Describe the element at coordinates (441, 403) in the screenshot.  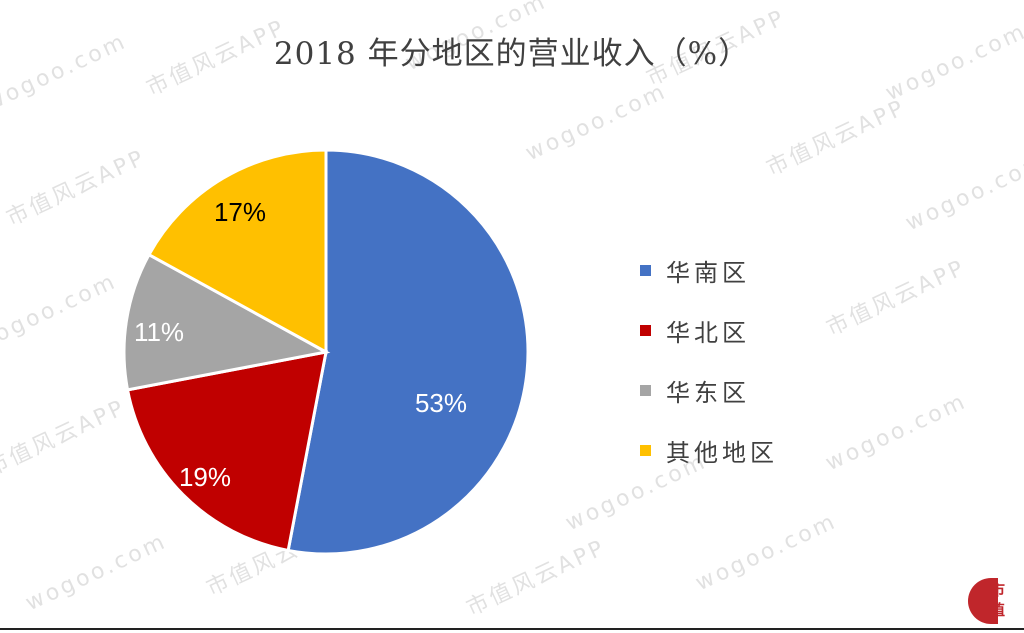
I see `data-label-south: 53%` at that location.